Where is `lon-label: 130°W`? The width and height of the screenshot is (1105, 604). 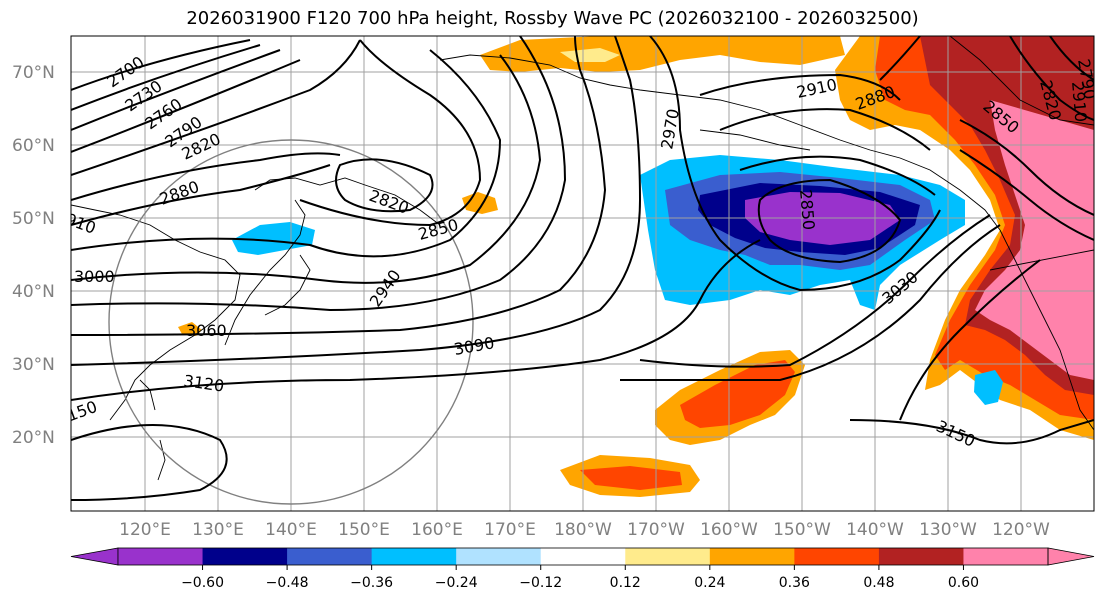 lon-label: 130°W is located at coordinates (948, 530).